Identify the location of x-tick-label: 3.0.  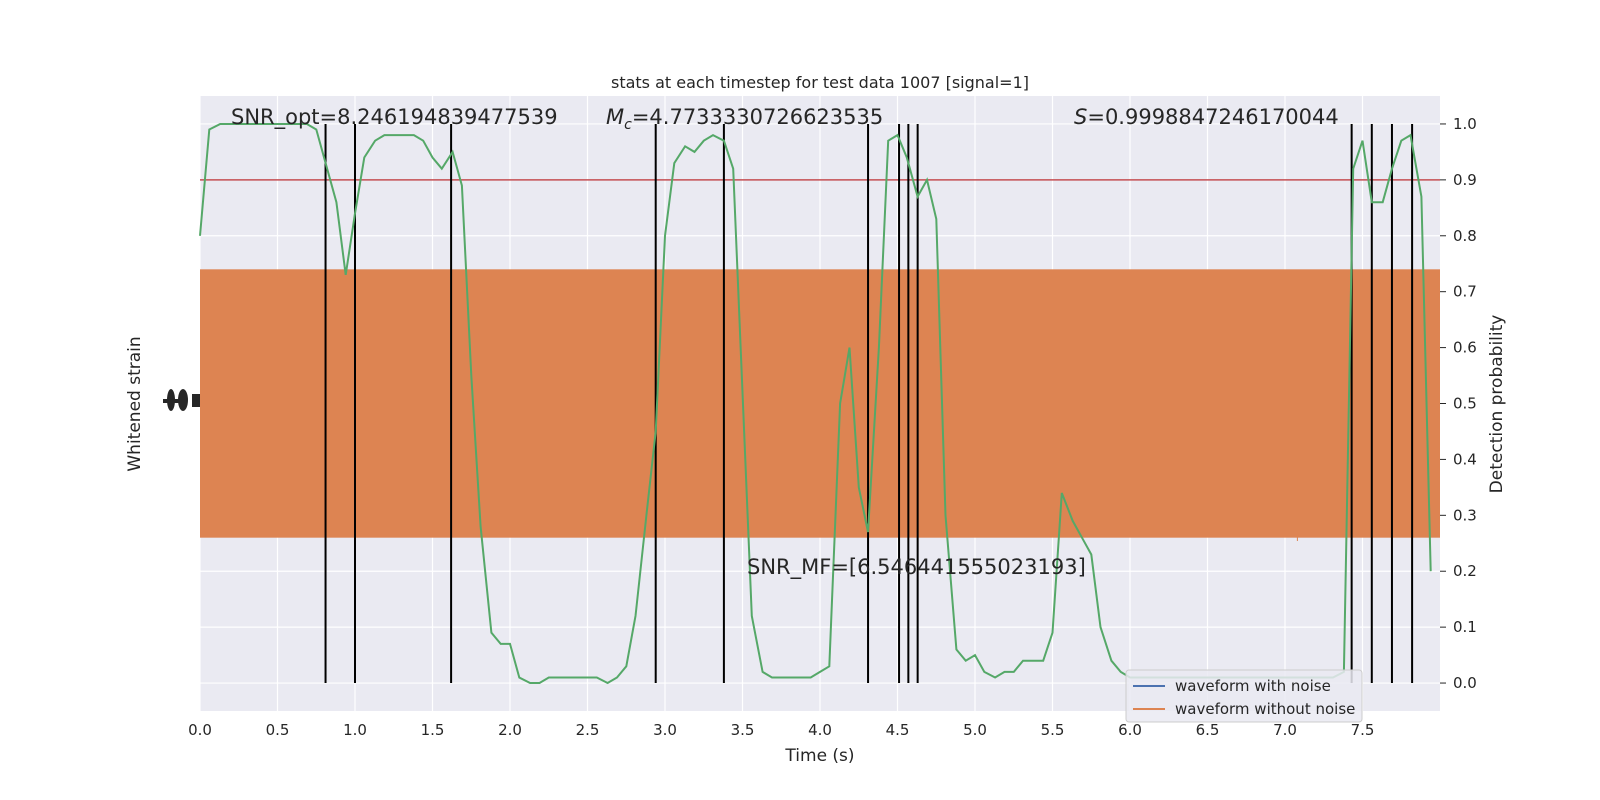
(665, 730).